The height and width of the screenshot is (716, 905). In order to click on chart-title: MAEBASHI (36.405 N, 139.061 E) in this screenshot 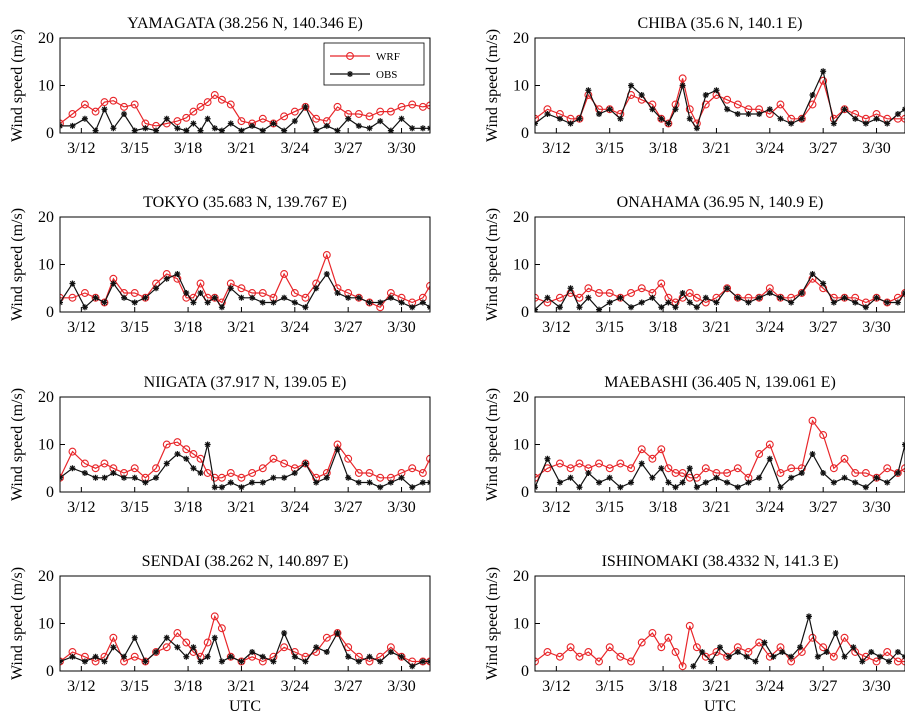, I will do `click(720, 382)`.